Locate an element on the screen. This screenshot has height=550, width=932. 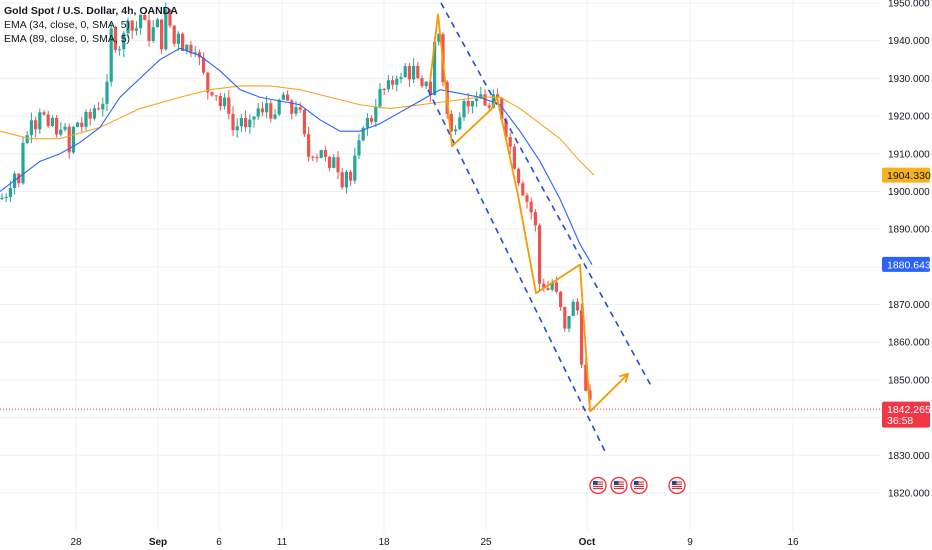
price-tick-label: 1920.000 is located at coordinates (909, 117).